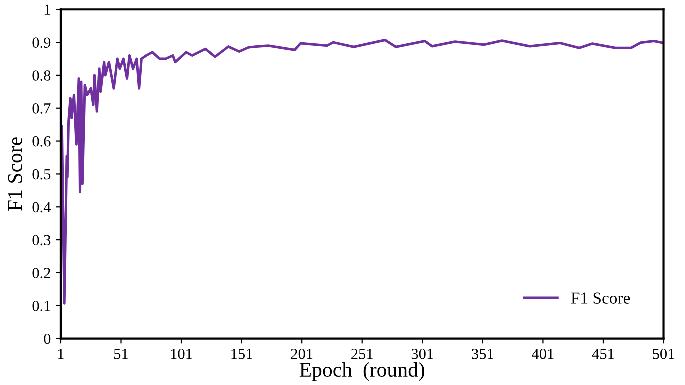  I want to click on x-tick-label: 501, so click(663, 354).